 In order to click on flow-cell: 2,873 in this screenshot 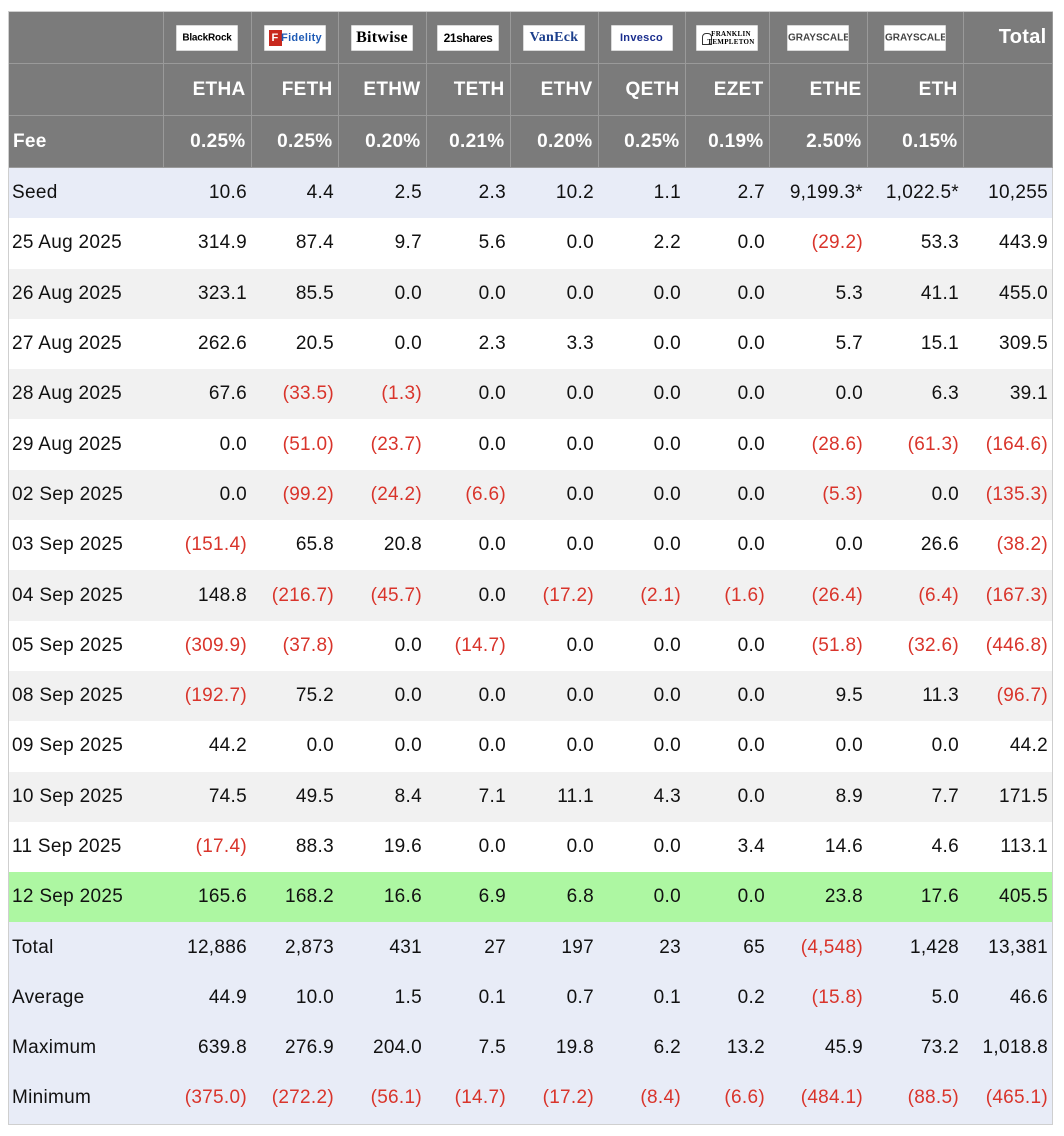, I will do `click(294, 947)`.